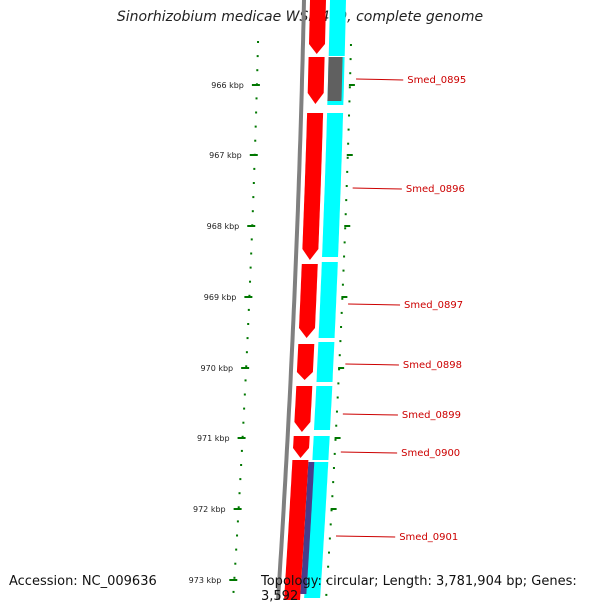  What do you see at coordinates (205, 580) in the screenshot?
I see `scale-tick-label: 973 kbp` at bounding box center [205, 580].